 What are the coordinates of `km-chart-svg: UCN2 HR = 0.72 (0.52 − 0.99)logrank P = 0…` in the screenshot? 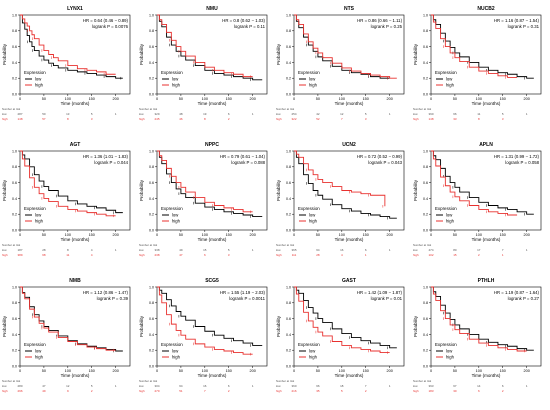 It's located at (340, 199).